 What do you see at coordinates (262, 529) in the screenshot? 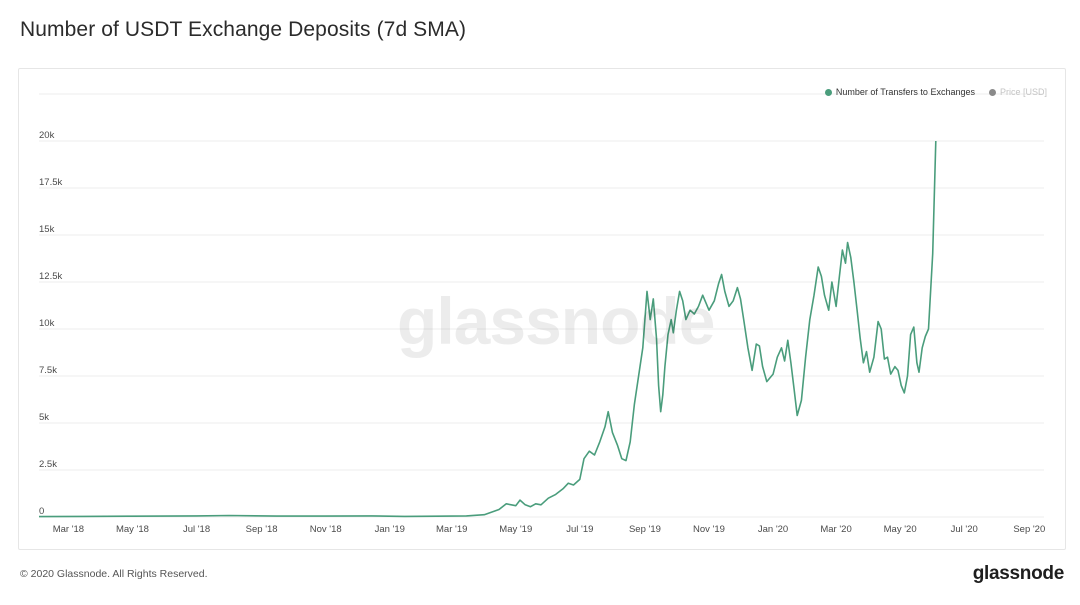
I see `x-tick-label-3: Sep '18` at bounding box center [262, 529].